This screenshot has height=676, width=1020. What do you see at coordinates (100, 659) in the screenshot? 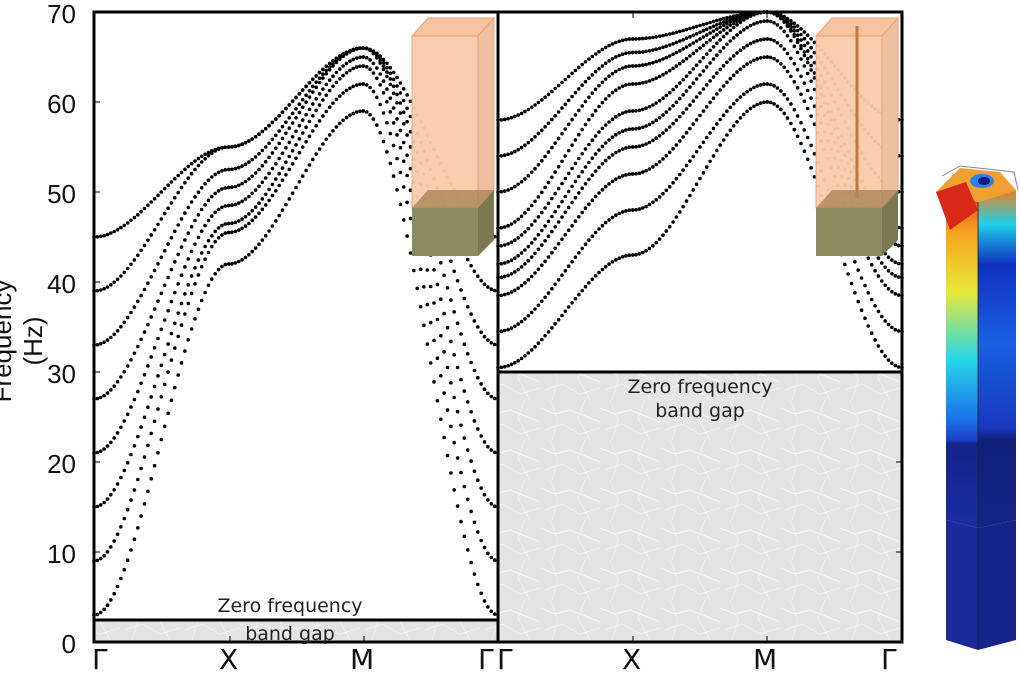
I see `x-tick-left-gamma-start: Γ` at bounding box center [100, 659].